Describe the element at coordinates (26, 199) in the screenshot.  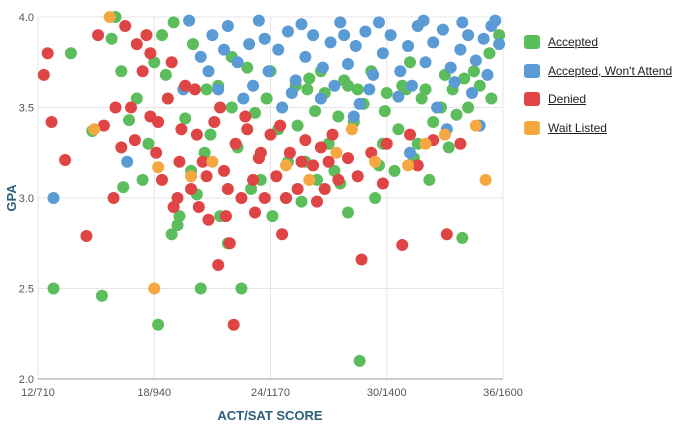
I see `y-tick-labels: 2.0 2.5 3.0 3.5 4.0` at that location.